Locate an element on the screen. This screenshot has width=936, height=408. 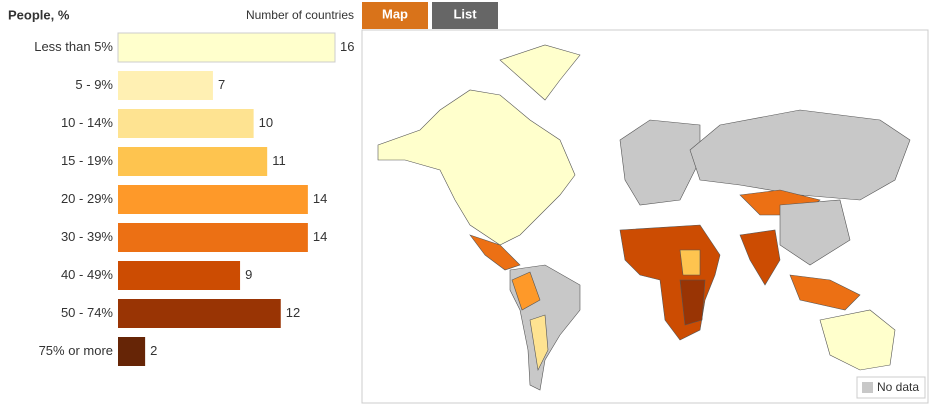
value-label: 16 is located at coordinates (347, 46).